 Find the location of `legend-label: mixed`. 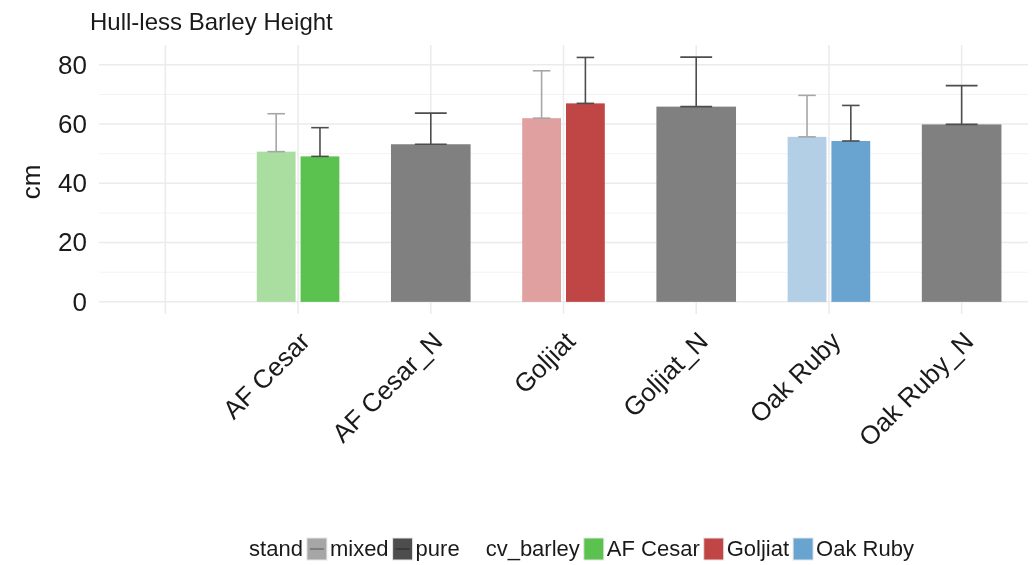

legend-label: mixed is located at coordinates (359, 548).